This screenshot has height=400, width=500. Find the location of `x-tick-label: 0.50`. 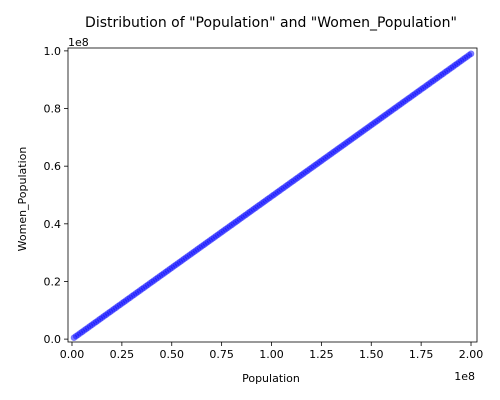

x-tick-label: 0.50 is located at coordinates (171, 354).